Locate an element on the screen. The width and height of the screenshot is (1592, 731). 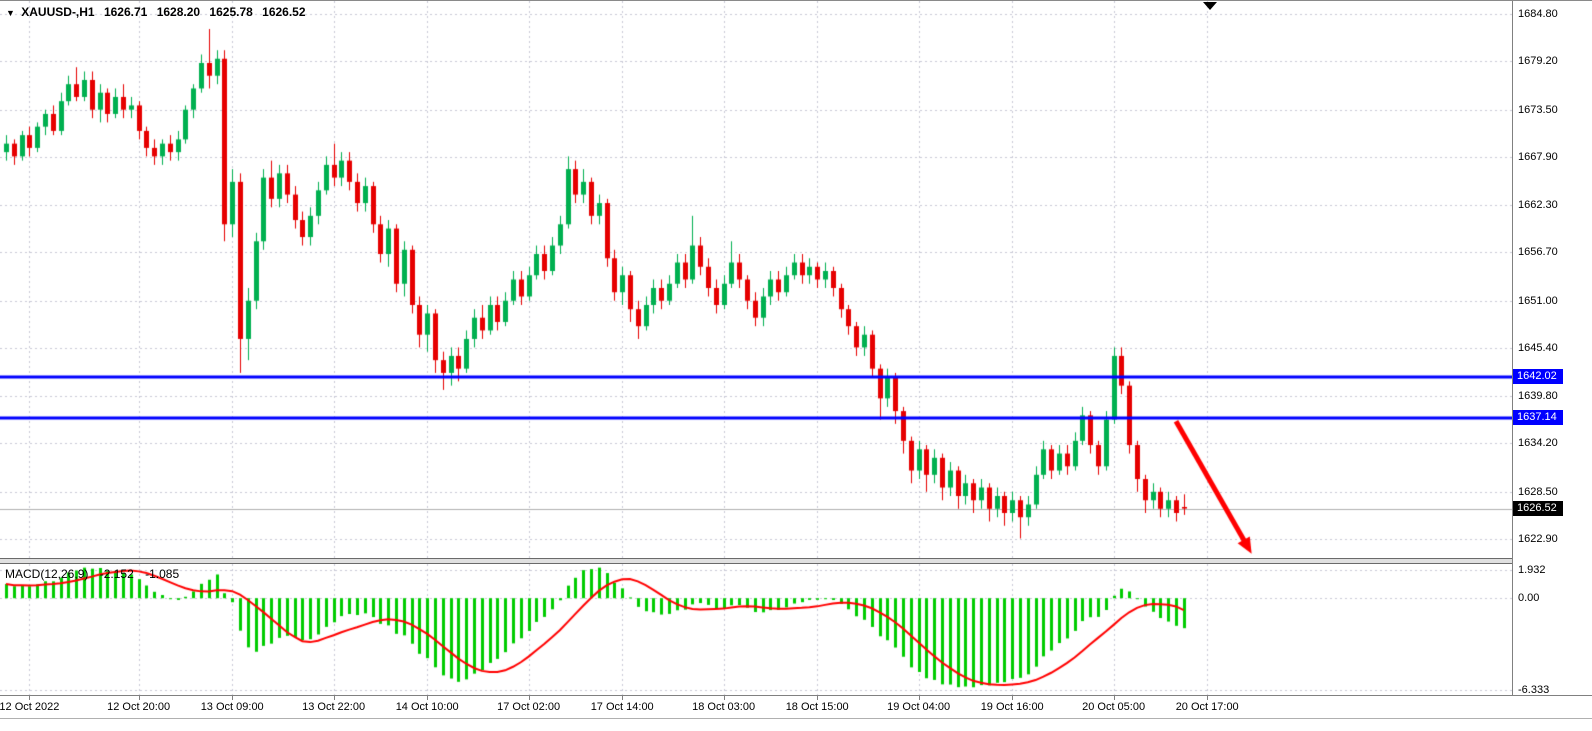
time-tick-label: 18 Oct 03:00 is located at coordinates (724, 707).